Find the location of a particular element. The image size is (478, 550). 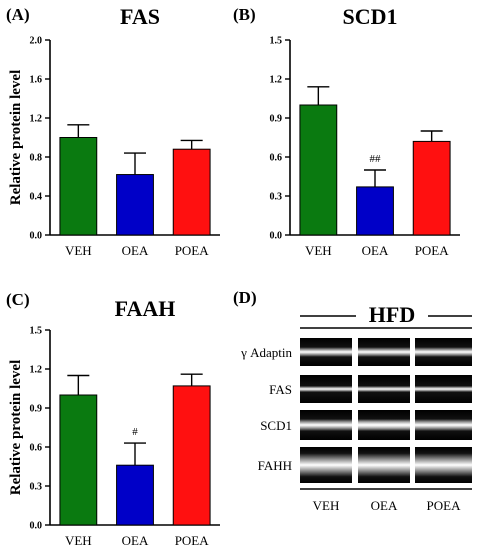

chart-title: FAS is located at coordinates (140, 16).